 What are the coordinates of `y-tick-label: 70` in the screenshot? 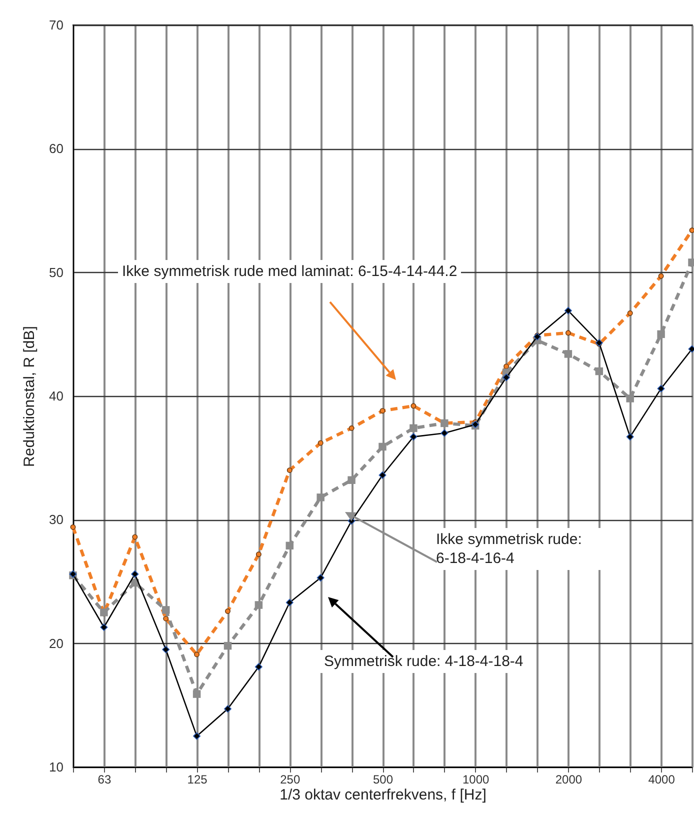 It's located at (56, 25).